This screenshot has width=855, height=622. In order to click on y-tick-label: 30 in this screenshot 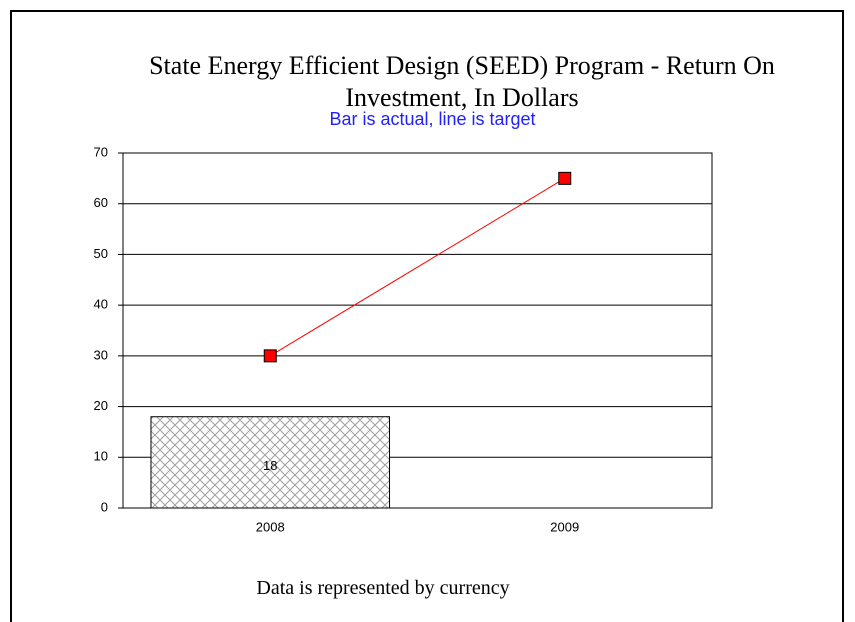, I will do `click(101, 354)`.